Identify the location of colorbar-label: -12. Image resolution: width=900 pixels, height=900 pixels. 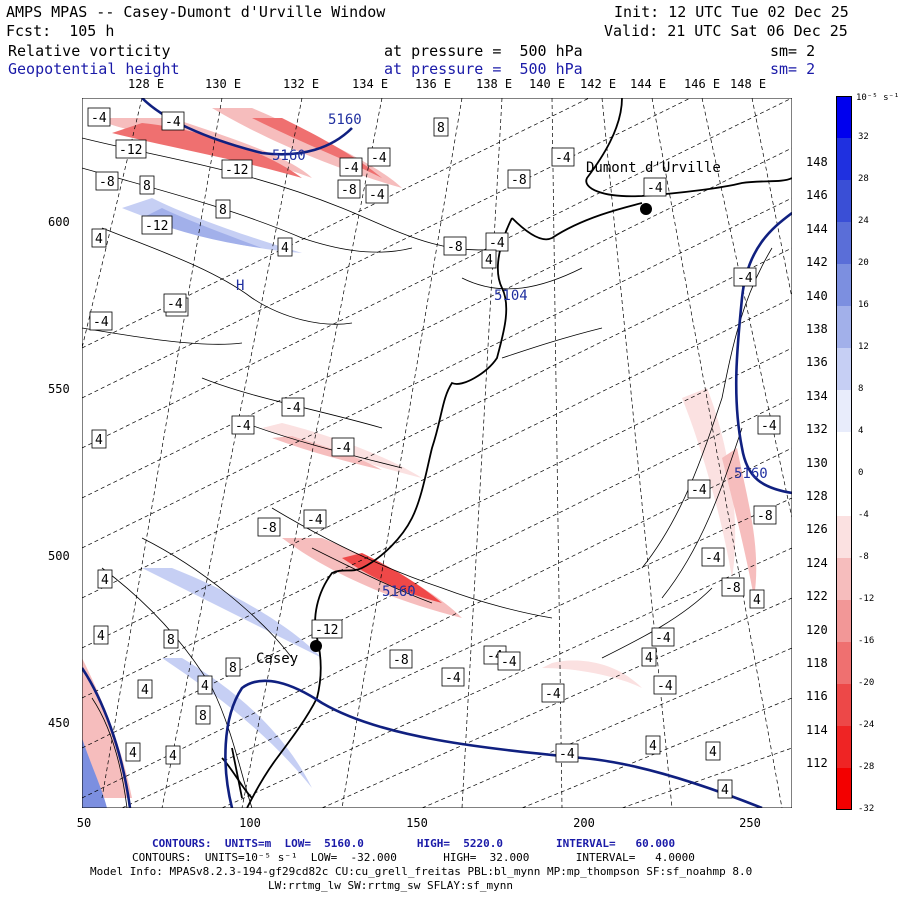
(866, 599).